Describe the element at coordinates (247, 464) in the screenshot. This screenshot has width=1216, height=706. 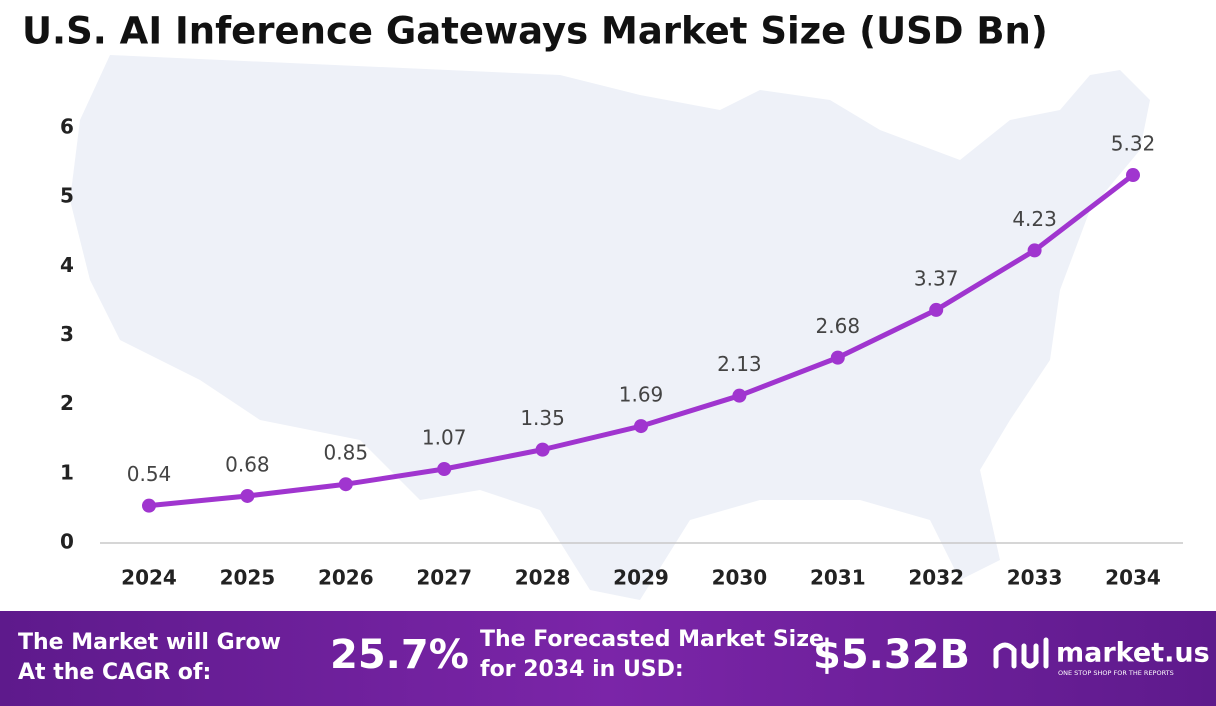
I see `data-label: 0.68` at that location.